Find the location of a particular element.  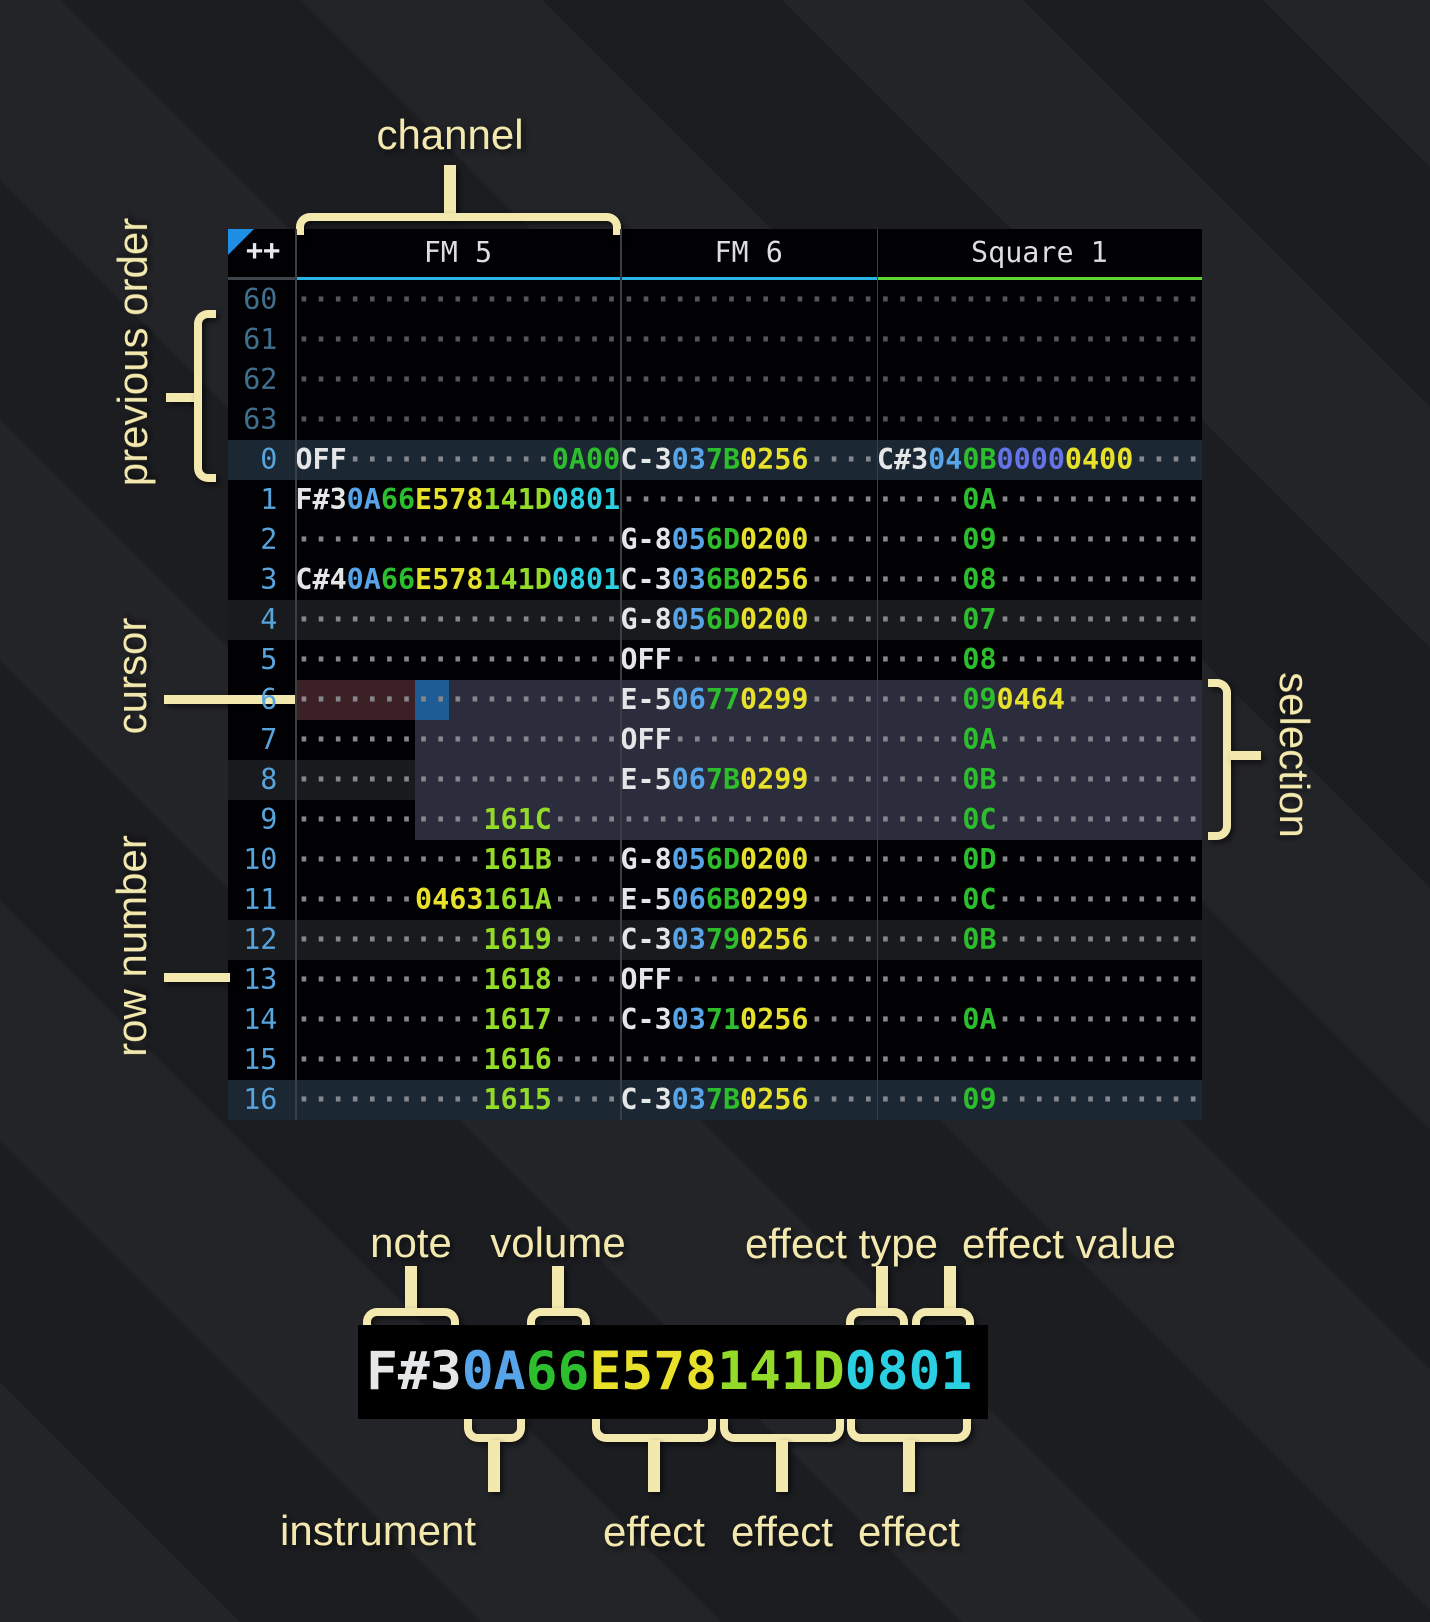

previous-order-callout-label: previous order is located at coordinates (132, 352).